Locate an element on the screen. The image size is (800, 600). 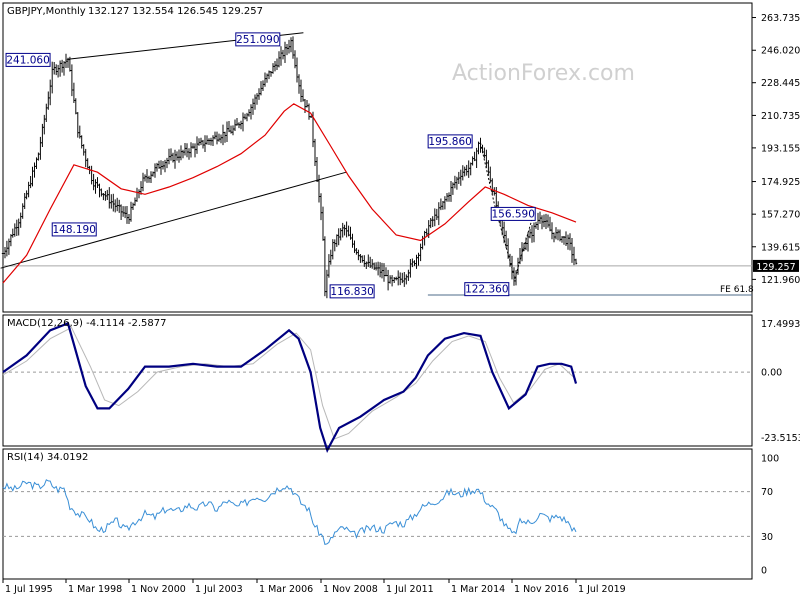
macd-signal-line is located at coordinates (289, 383).